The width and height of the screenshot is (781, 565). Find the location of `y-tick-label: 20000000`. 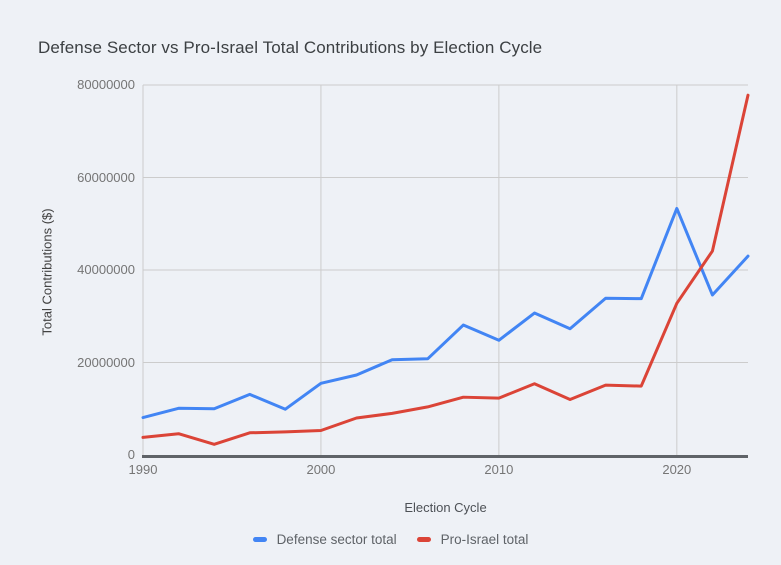

y-tick-label: 20000000 is located at coordinates (106, 362).